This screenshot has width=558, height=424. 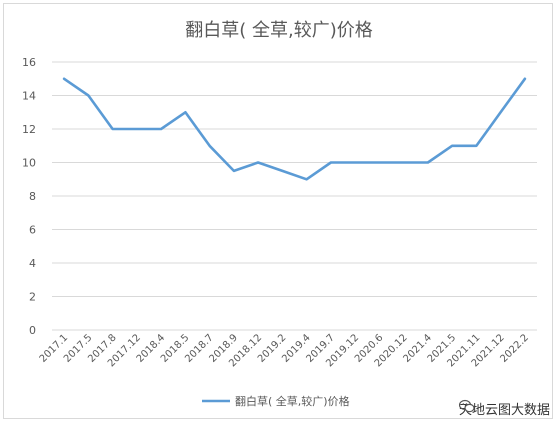 What do you see at coordinates (32, 196) in the screenshot?
I see `y-tick-label: 8` at bounding box center [32, 196].